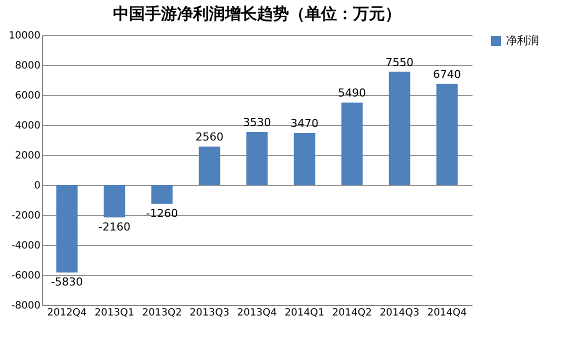 This screenshot has width=588, height=340. Describe the element at coordinates (400, 313) in the screenshot. I see `x-tick-label: 2014Q3` at that location.